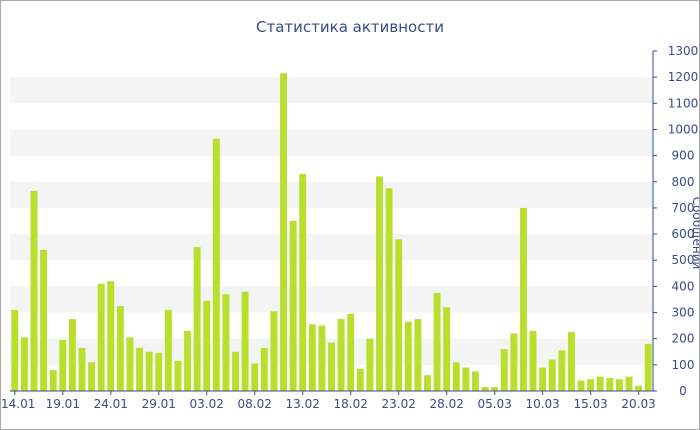 Image resolution: width=700 pixels, height=430 pixels. What do you see at coordinates (683, 260) in the screenshot?
I see `y-tick-label: 500` at bounding box center [683, 260].